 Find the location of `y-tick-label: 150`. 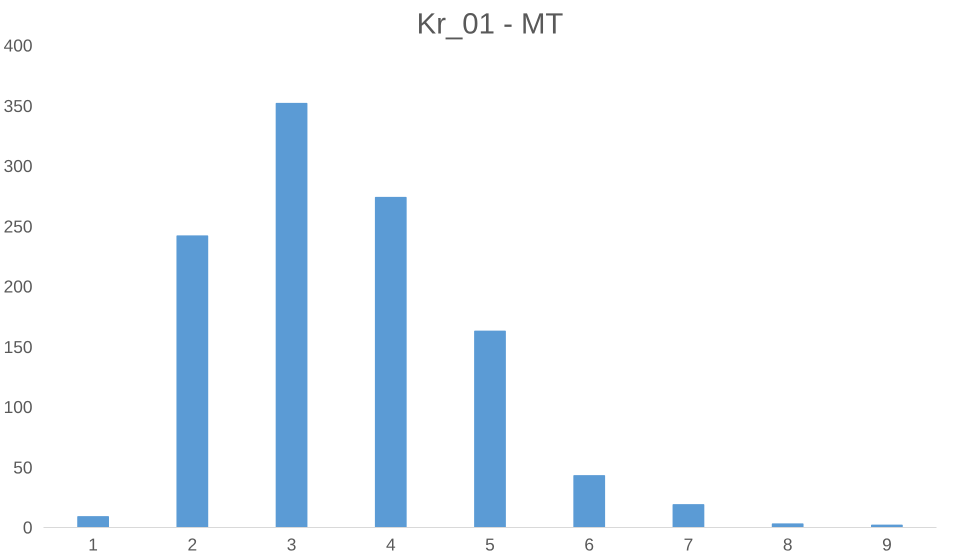

y-tick-label: 150 is located at coordinates (18, 346).